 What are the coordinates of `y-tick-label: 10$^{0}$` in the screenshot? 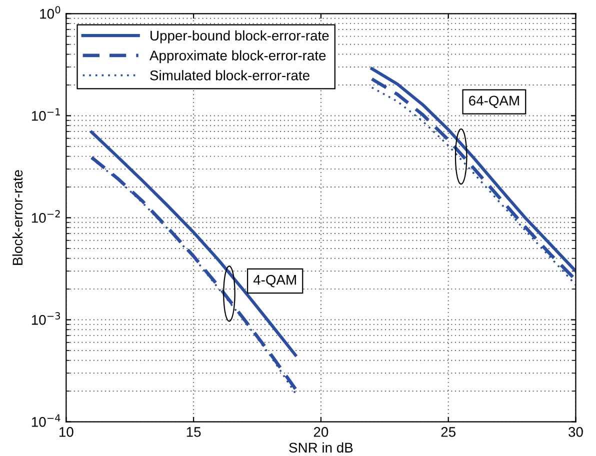 It's located at (50, 12).